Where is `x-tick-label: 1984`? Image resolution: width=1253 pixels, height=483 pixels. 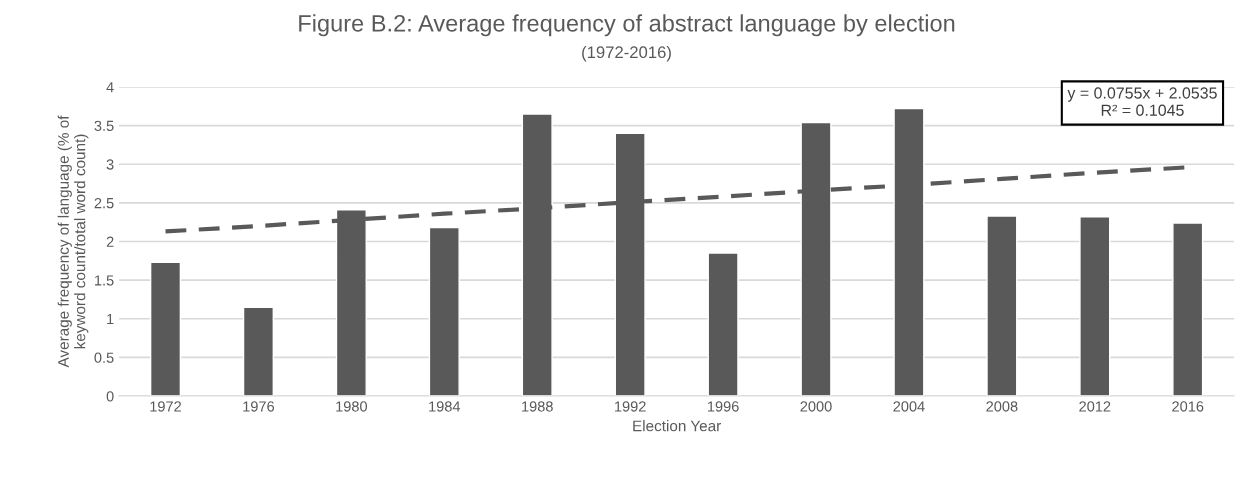
x-tick-label: 1984 is located at coordinates (445, 406).